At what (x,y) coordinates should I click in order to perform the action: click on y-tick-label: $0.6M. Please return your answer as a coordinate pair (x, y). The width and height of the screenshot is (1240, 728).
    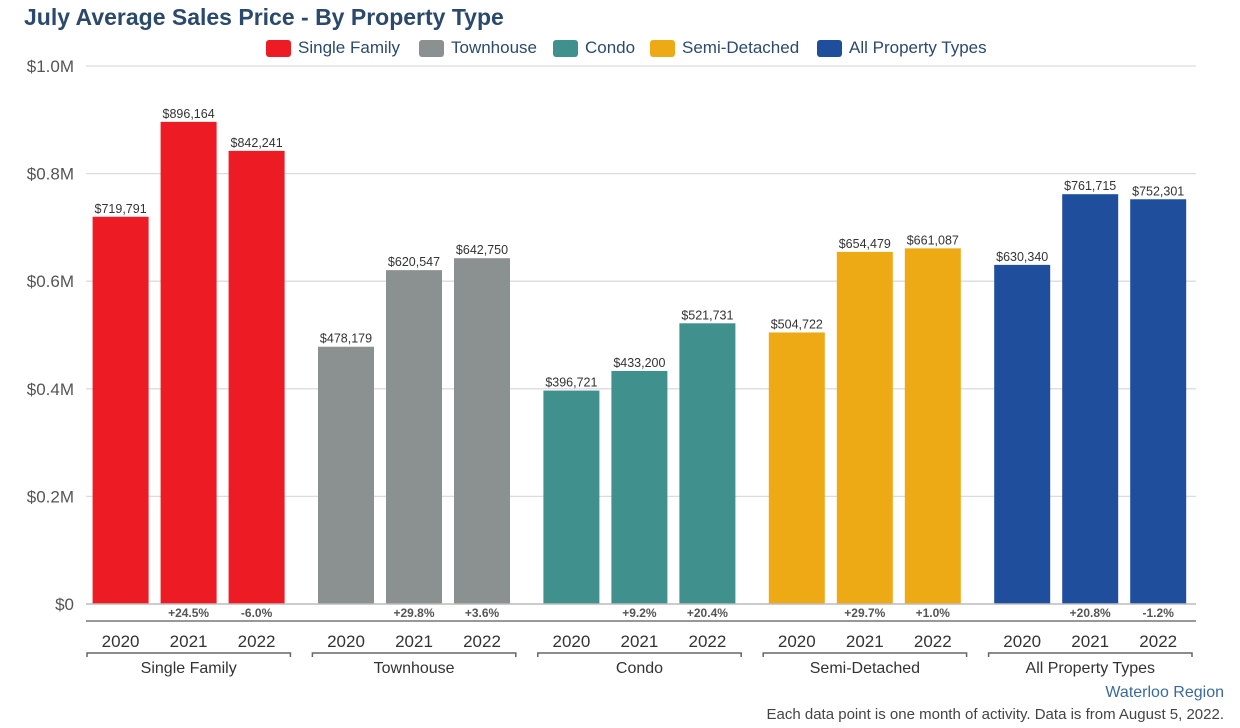
    Looking at the image, I should click on (50, 281).